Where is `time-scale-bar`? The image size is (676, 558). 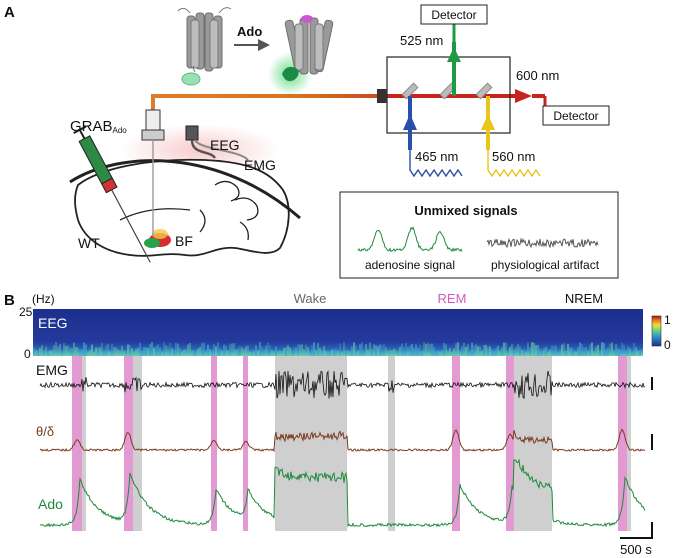
time-scale-bar is located at coordinates (636, 530).